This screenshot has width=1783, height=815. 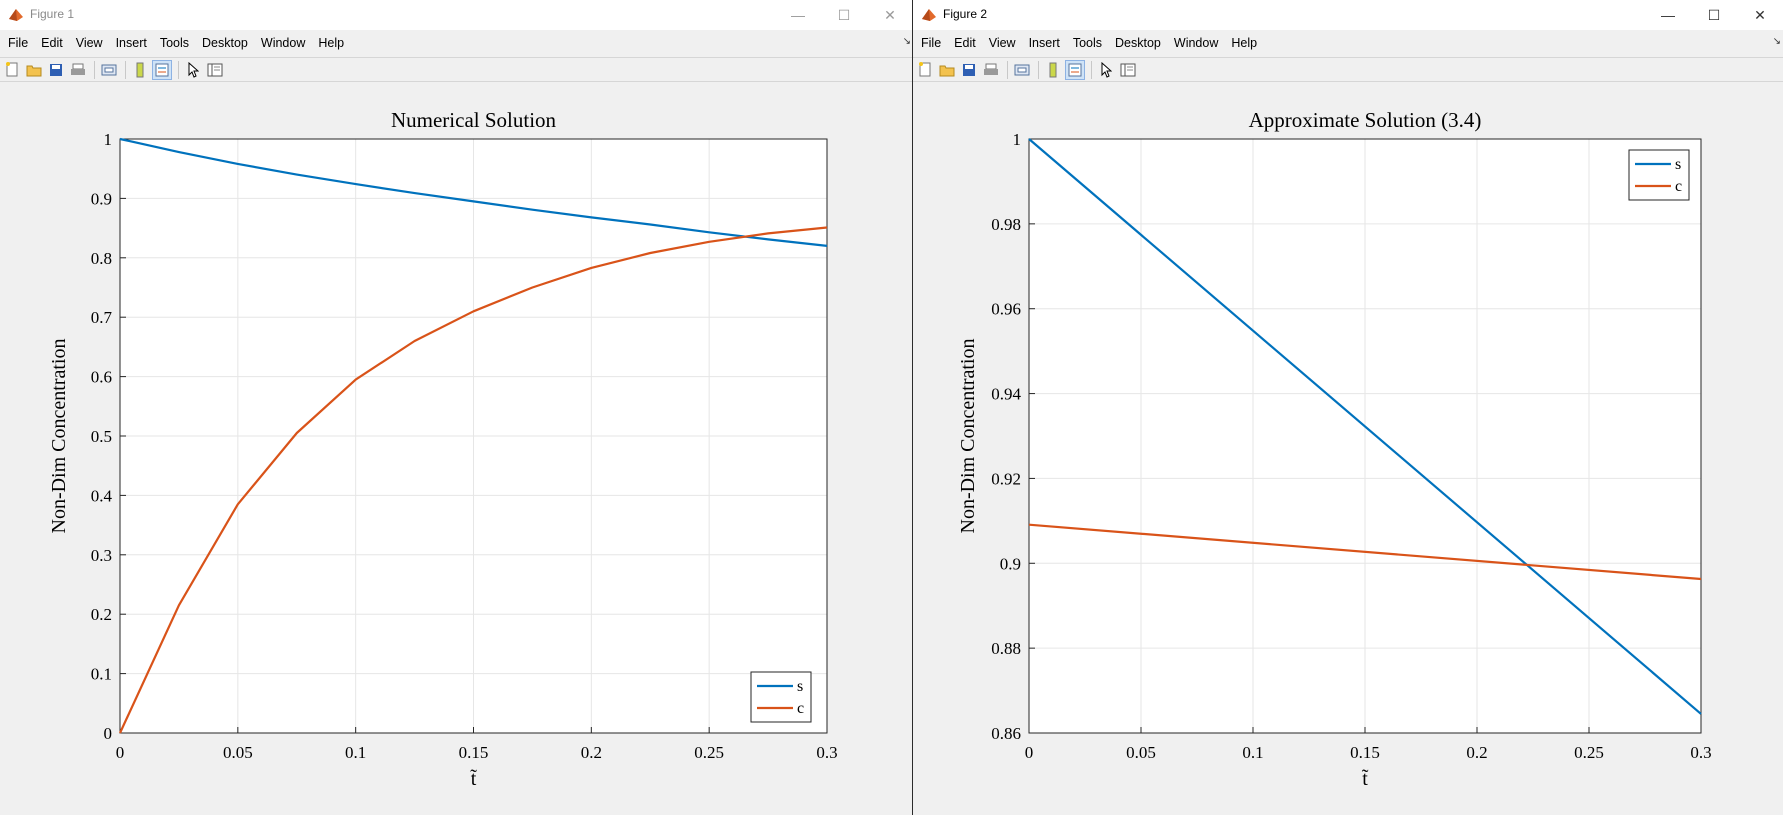 I want to click on y-tick-label: 0.88, so click(x=1006, y=648).